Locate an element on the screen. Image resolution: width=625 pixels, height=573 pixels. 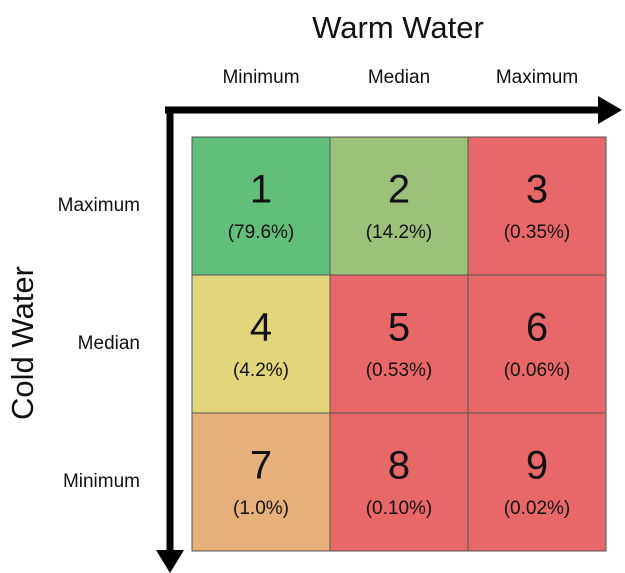
cell-share: (0.10%) is located at coordinates (399, 508).